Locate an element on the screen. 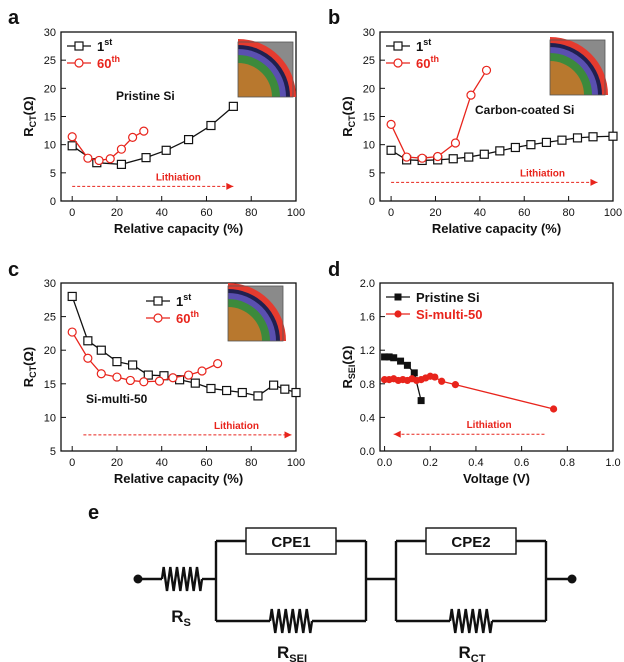 Image resolution: width=624 pixels, height=662 pixels. cpe2-label: CPE2 is located at coordinates (470, 542).